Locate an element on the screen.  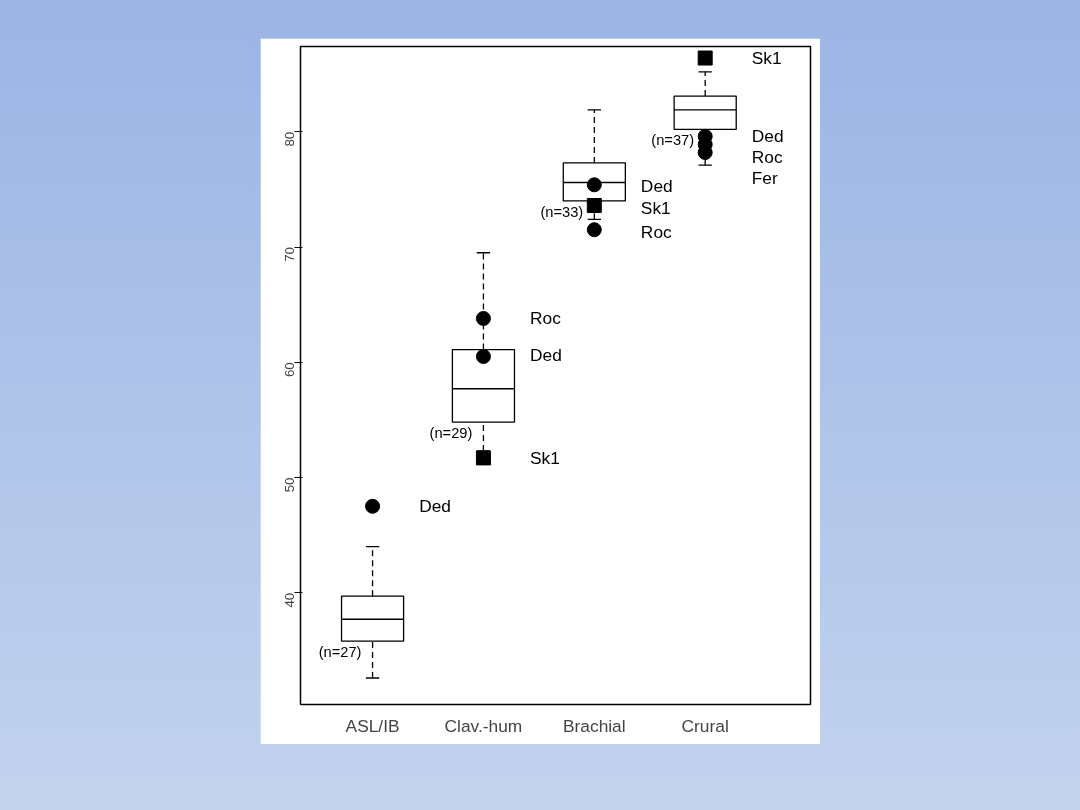
annotation: (n=27) is located at coordinates (340, 652).